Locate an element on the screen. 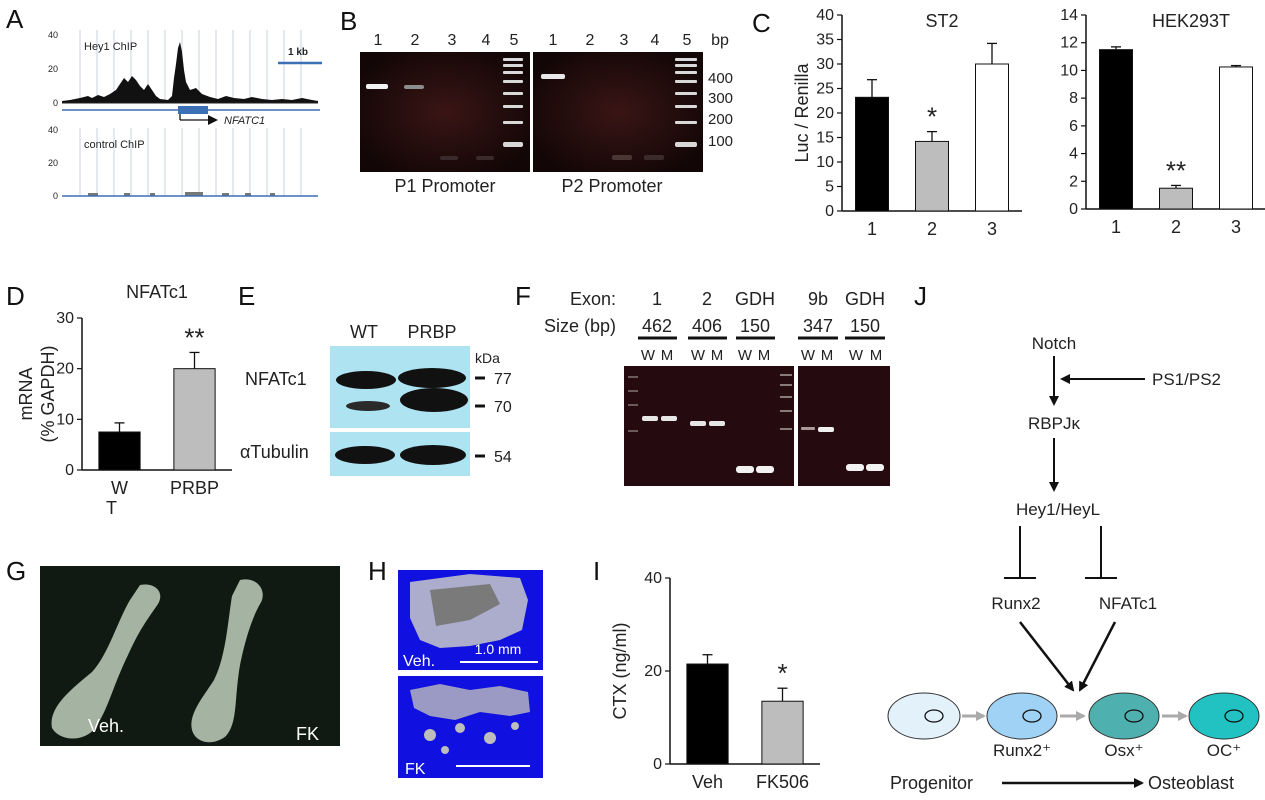 Image resolution: width=1265 pixels, height=800 pixels. lane-f-10: M is located at coordinates (876, 355).